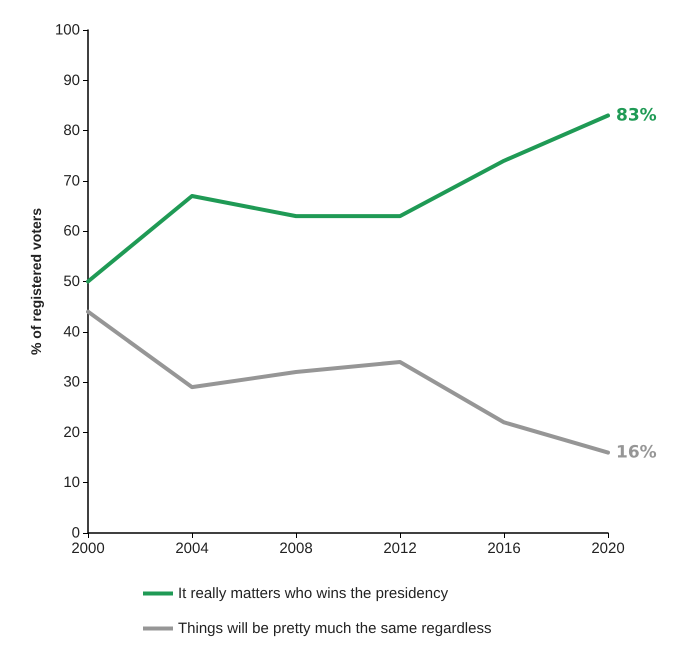  I want to click on x-tick-label: 2008, so click(296, 548).